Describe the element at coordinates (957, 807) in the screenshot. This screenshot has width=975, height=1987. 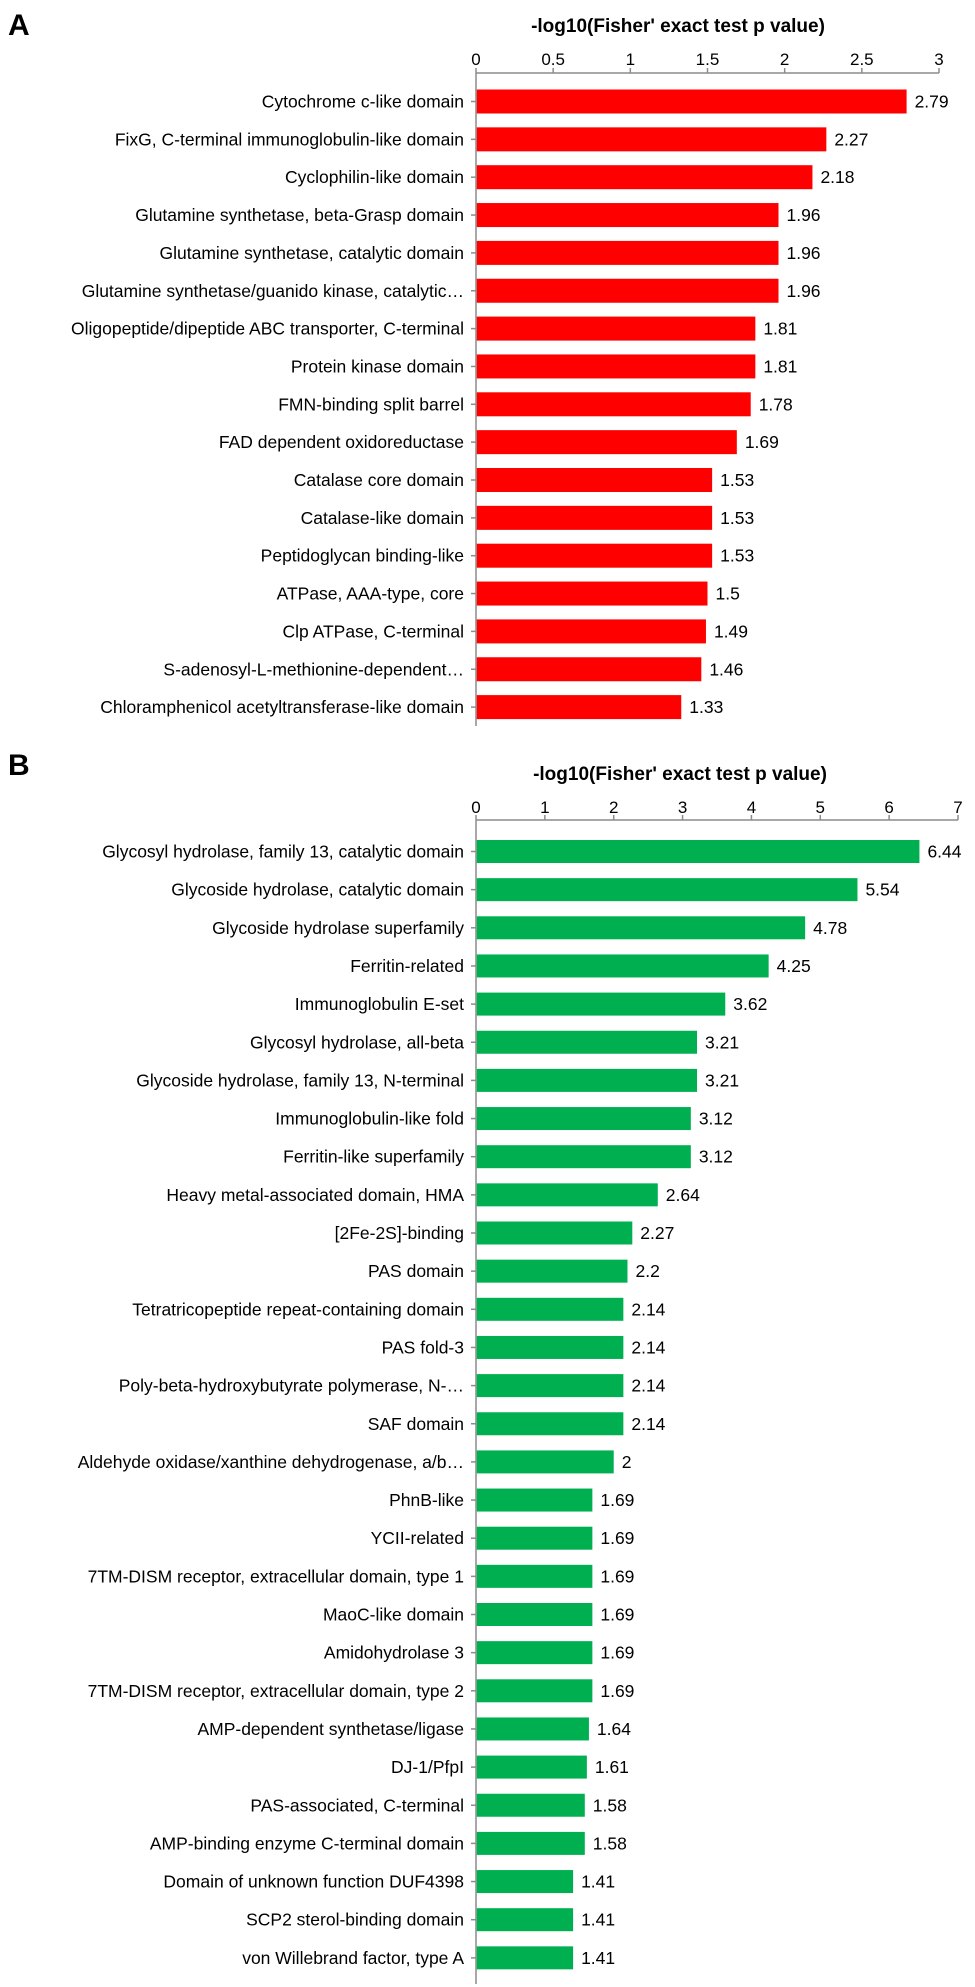
I see `x-tick-label: 7` at that location.